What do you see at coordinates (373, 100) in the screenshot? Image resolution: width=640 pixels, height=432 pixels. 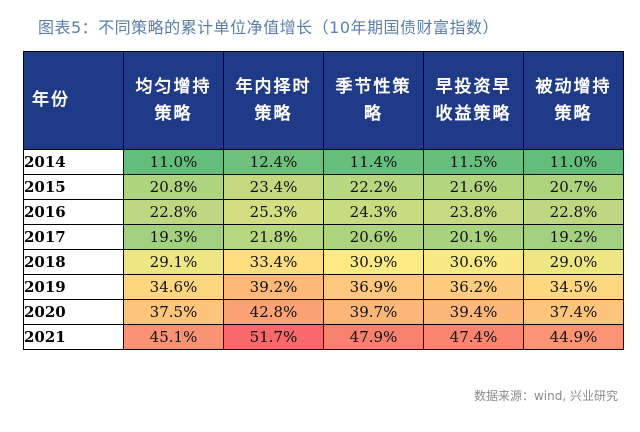 I see `strategy-column-header: 季节性策略` at bounding box center [373, 100].